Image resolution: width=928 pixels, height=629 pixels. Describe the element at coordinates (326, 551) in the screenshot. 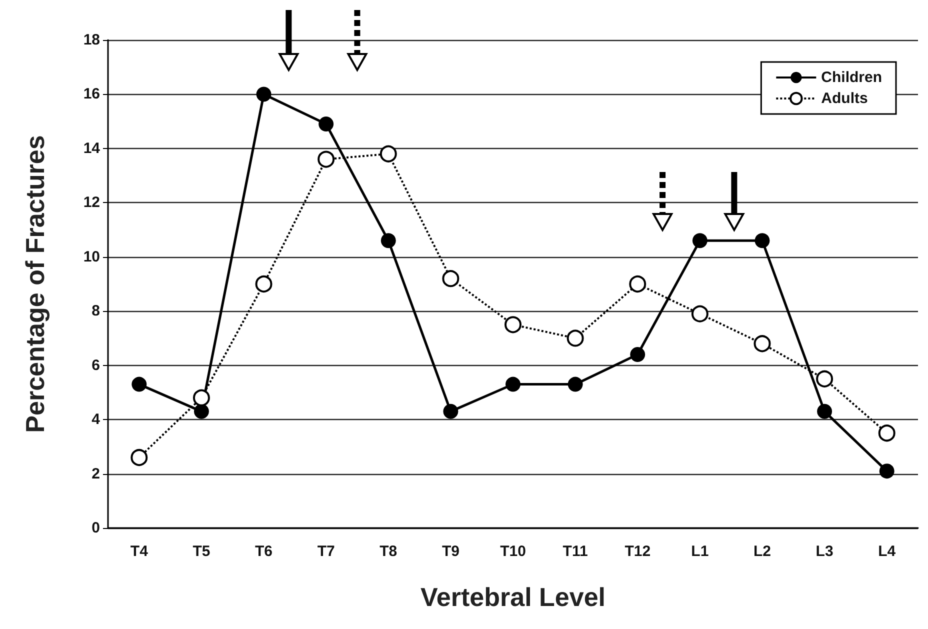

I see `x-tick-label: T7` at that location.